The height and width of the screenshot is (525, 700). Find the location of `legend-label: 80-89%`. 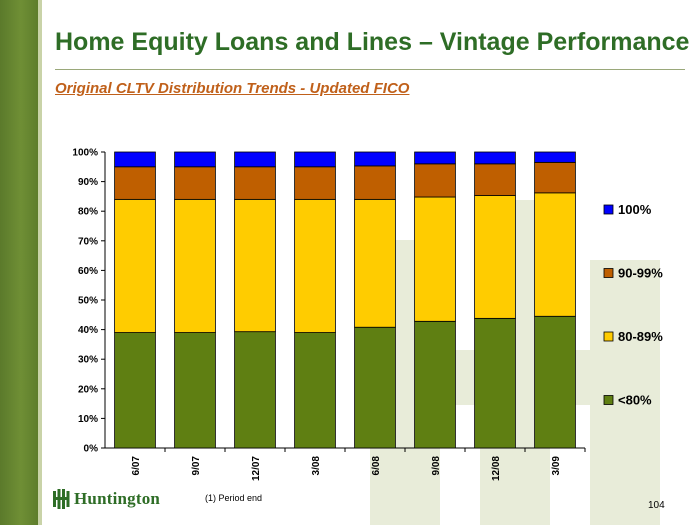

legend-label: 80-89% is located at coordinates (640, 336).